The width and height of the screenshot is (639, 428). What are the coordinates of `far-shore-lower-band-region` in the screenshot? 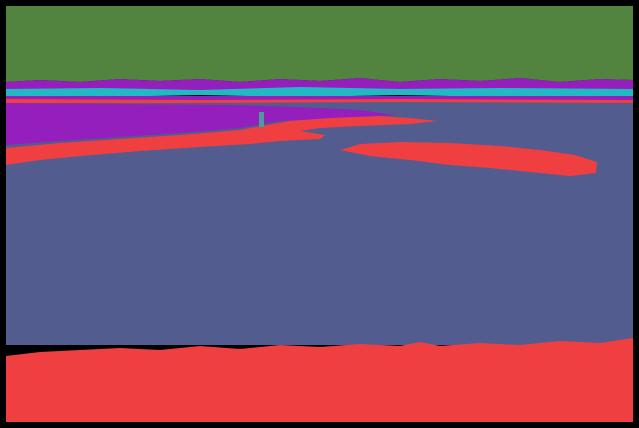 It's located at (319, 98).